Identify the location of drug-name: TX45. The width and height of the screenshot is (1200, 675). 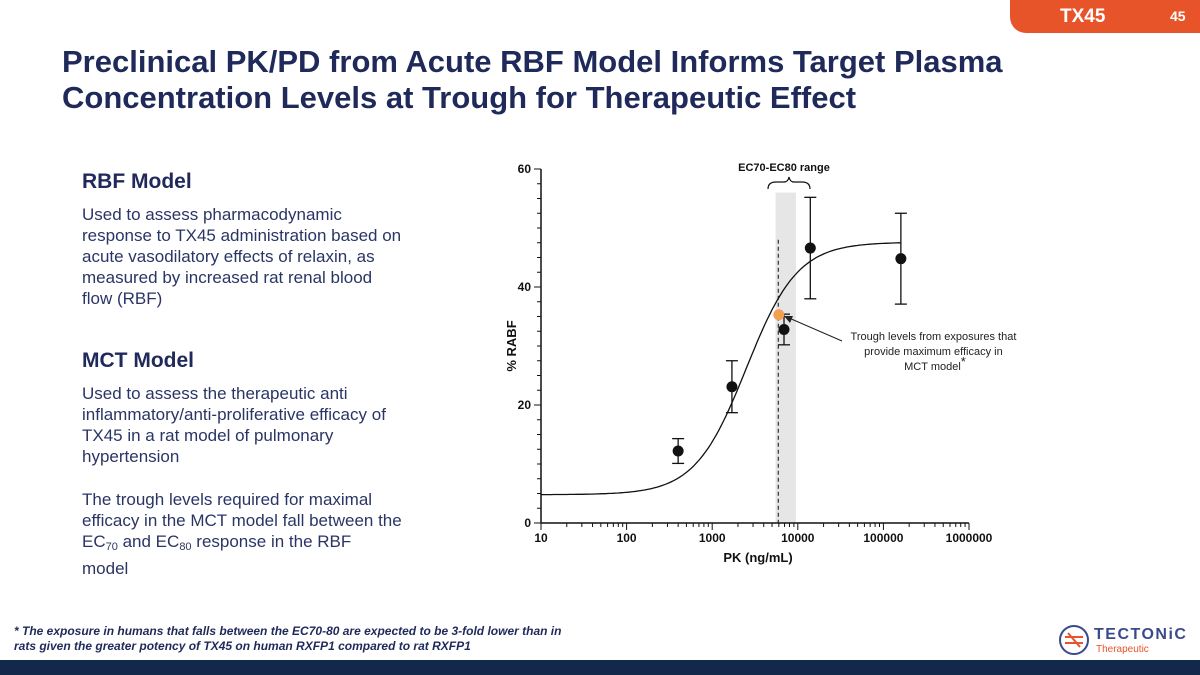
(1083, 16).